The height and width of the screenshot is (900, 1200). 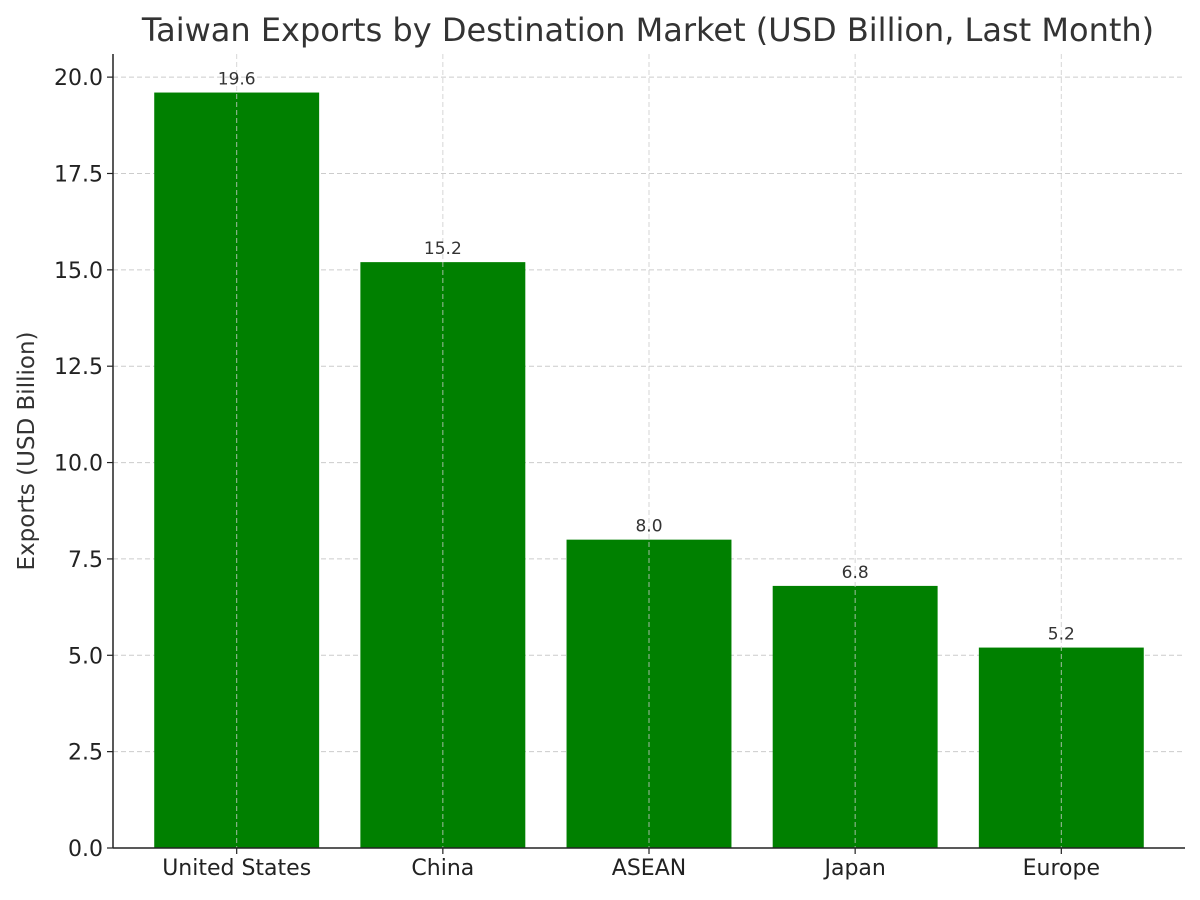 What do you see at coordinates (27, 451) in the screenshot?
I see `y-axis-label: Exports (USD Billion)` at bounding box center [27, 451].